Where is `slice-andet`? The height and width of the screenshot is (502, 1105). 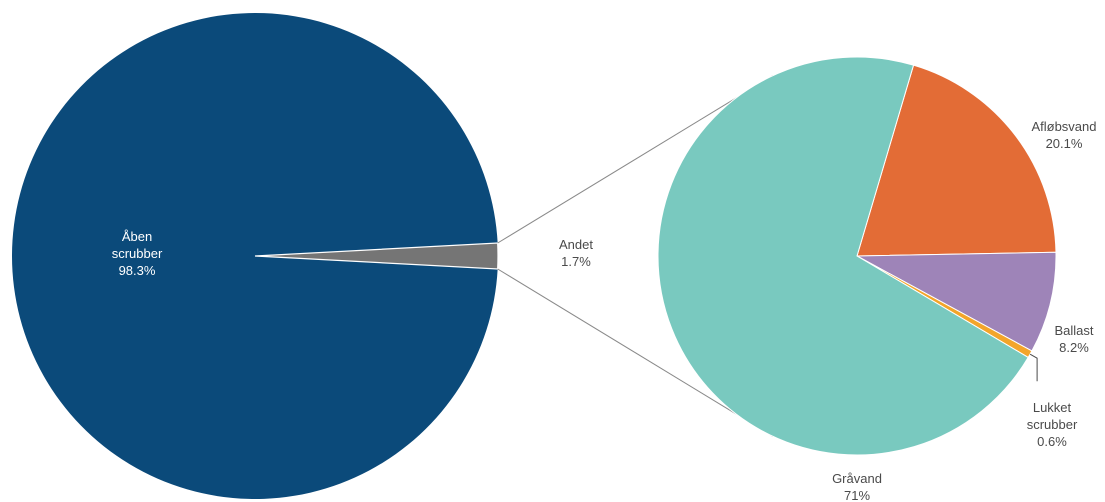
slice-andet is located at coordinates (376, 256).